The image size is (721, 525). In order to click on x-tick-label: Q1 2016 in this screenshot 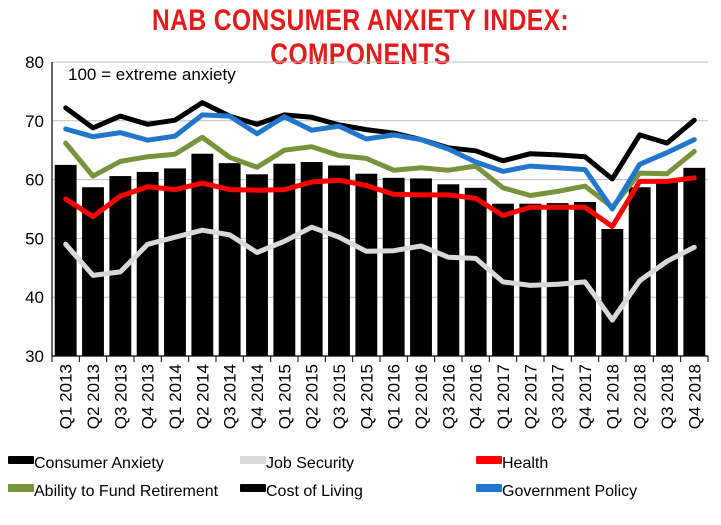, I will do `click(394, 396)`.